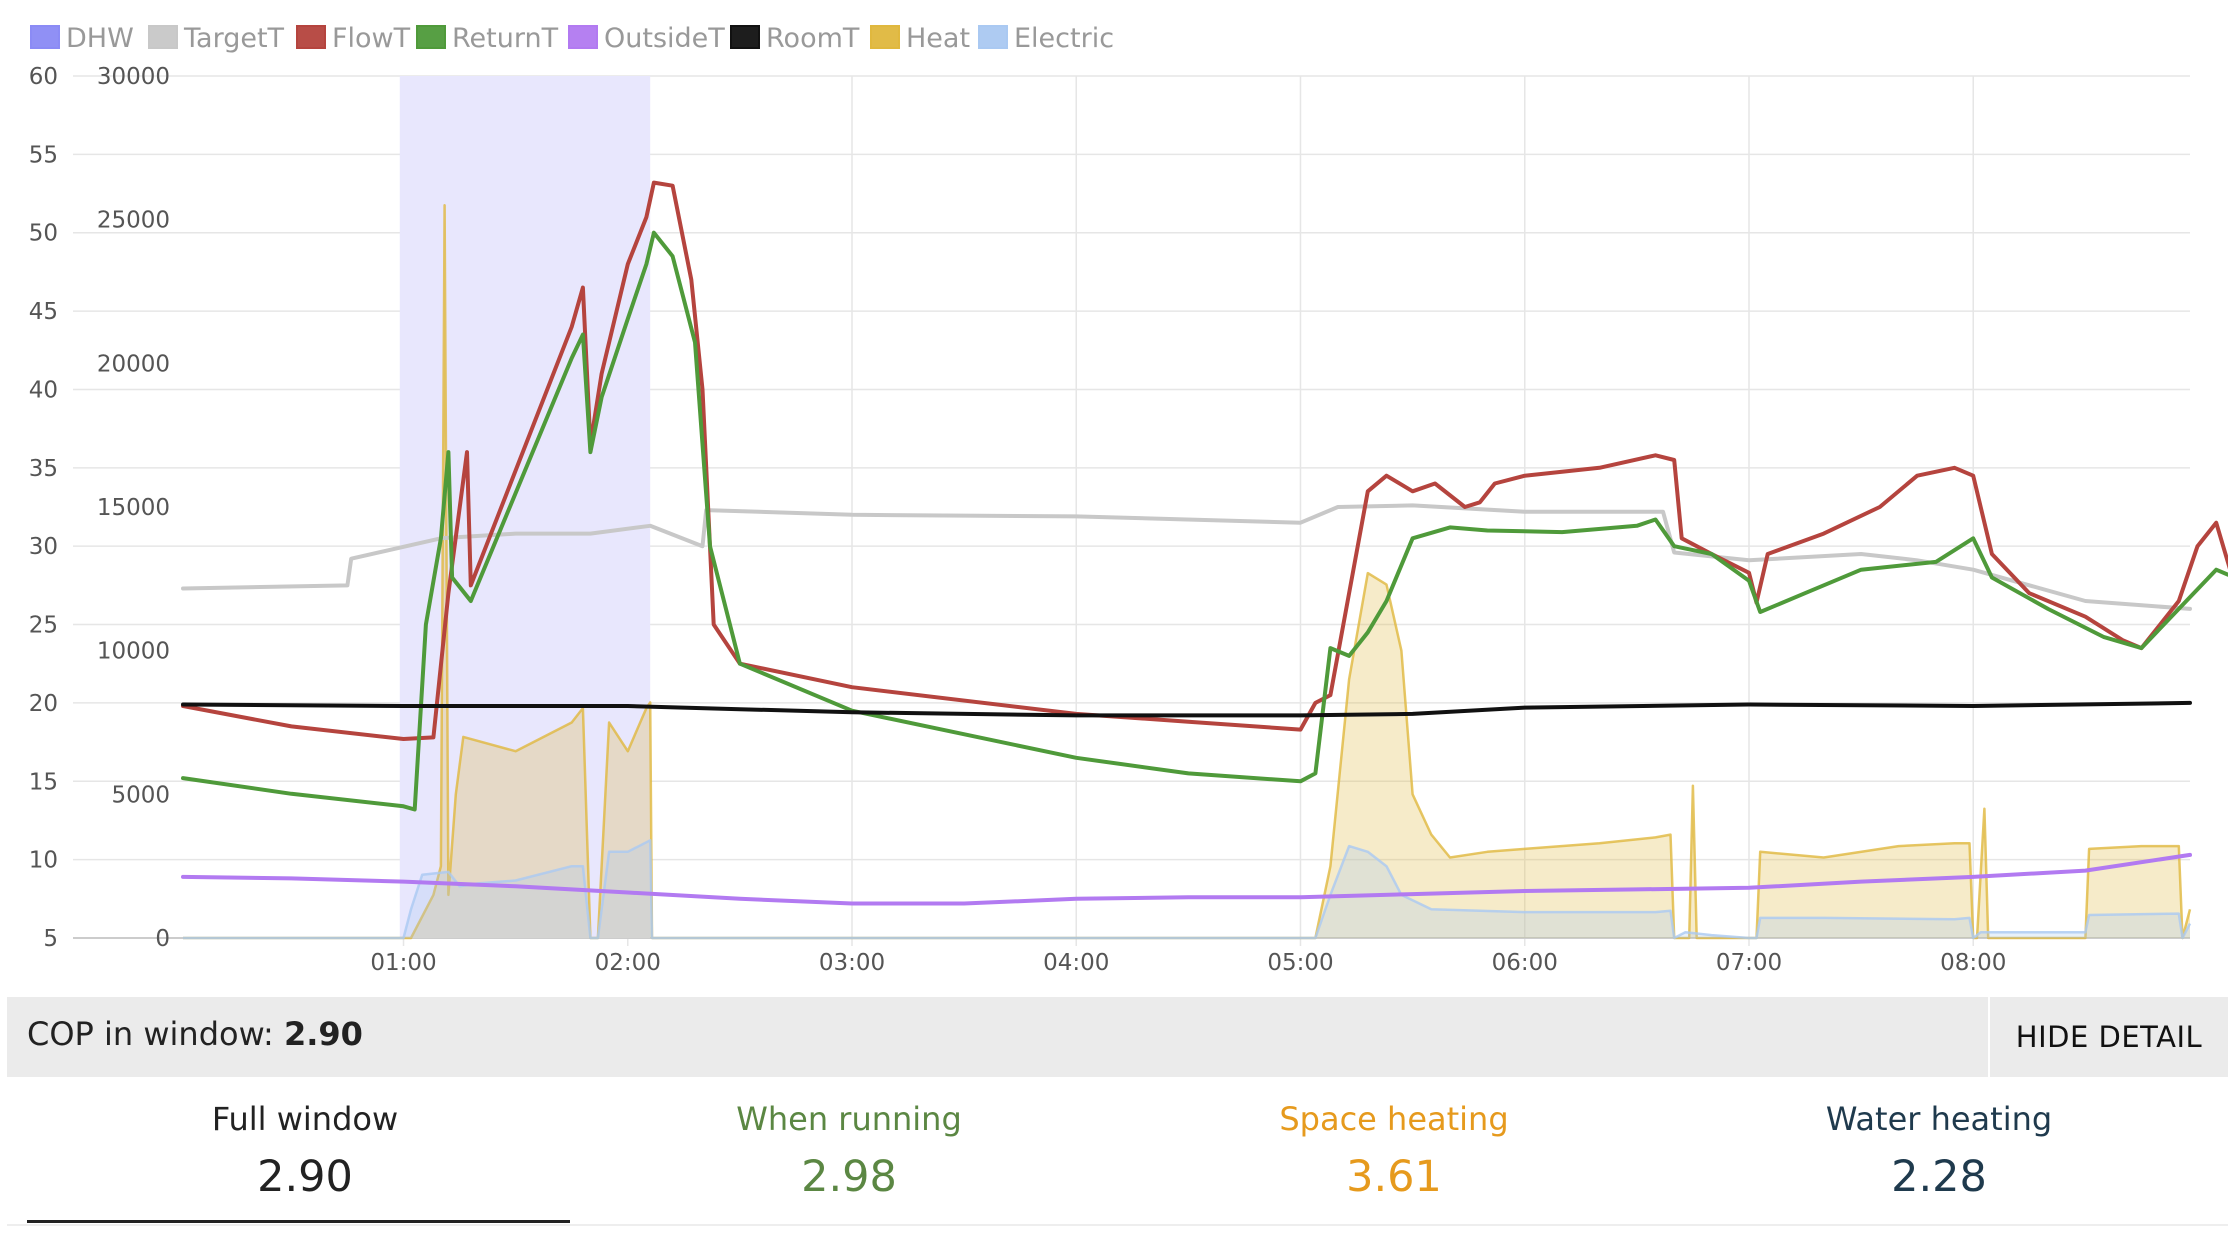 This screenshot has height=1234, width=2228. What do you see at coordinates (305, 1177) in the screenshot?
I see `stat-value: 2.90` at bounding box center [305, 1177].